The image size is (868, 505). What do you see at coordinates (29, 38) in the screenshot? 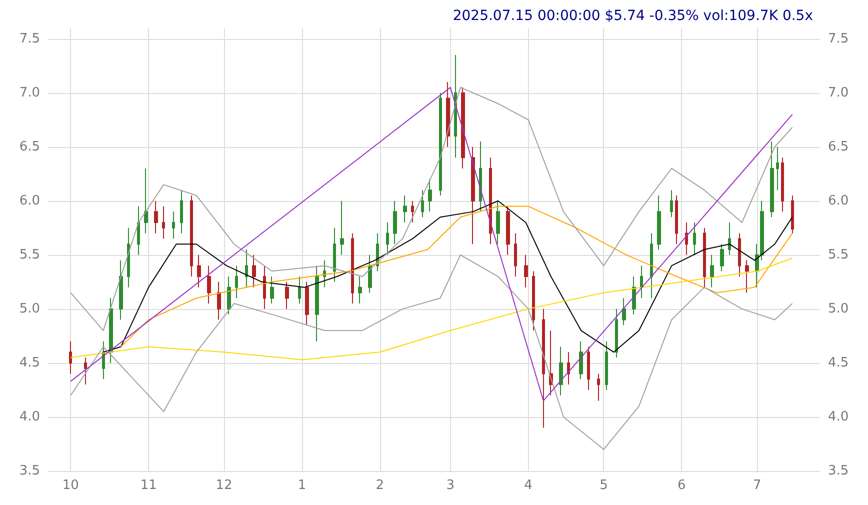
I see `y-tick-label: 7.5` at bounding box center [29, 38].